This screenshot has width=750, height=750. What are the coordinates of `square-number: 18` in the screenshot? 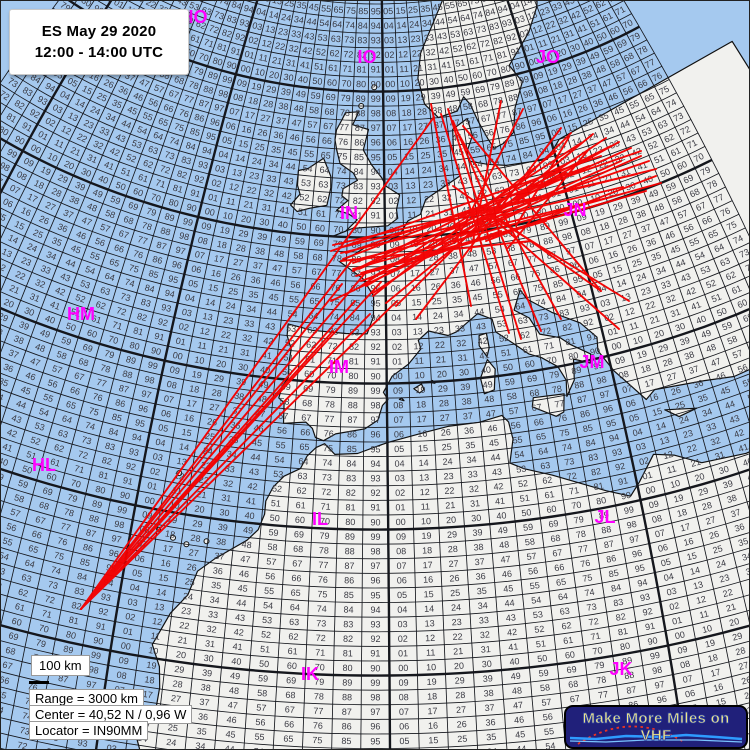 It's located at (253, 101).